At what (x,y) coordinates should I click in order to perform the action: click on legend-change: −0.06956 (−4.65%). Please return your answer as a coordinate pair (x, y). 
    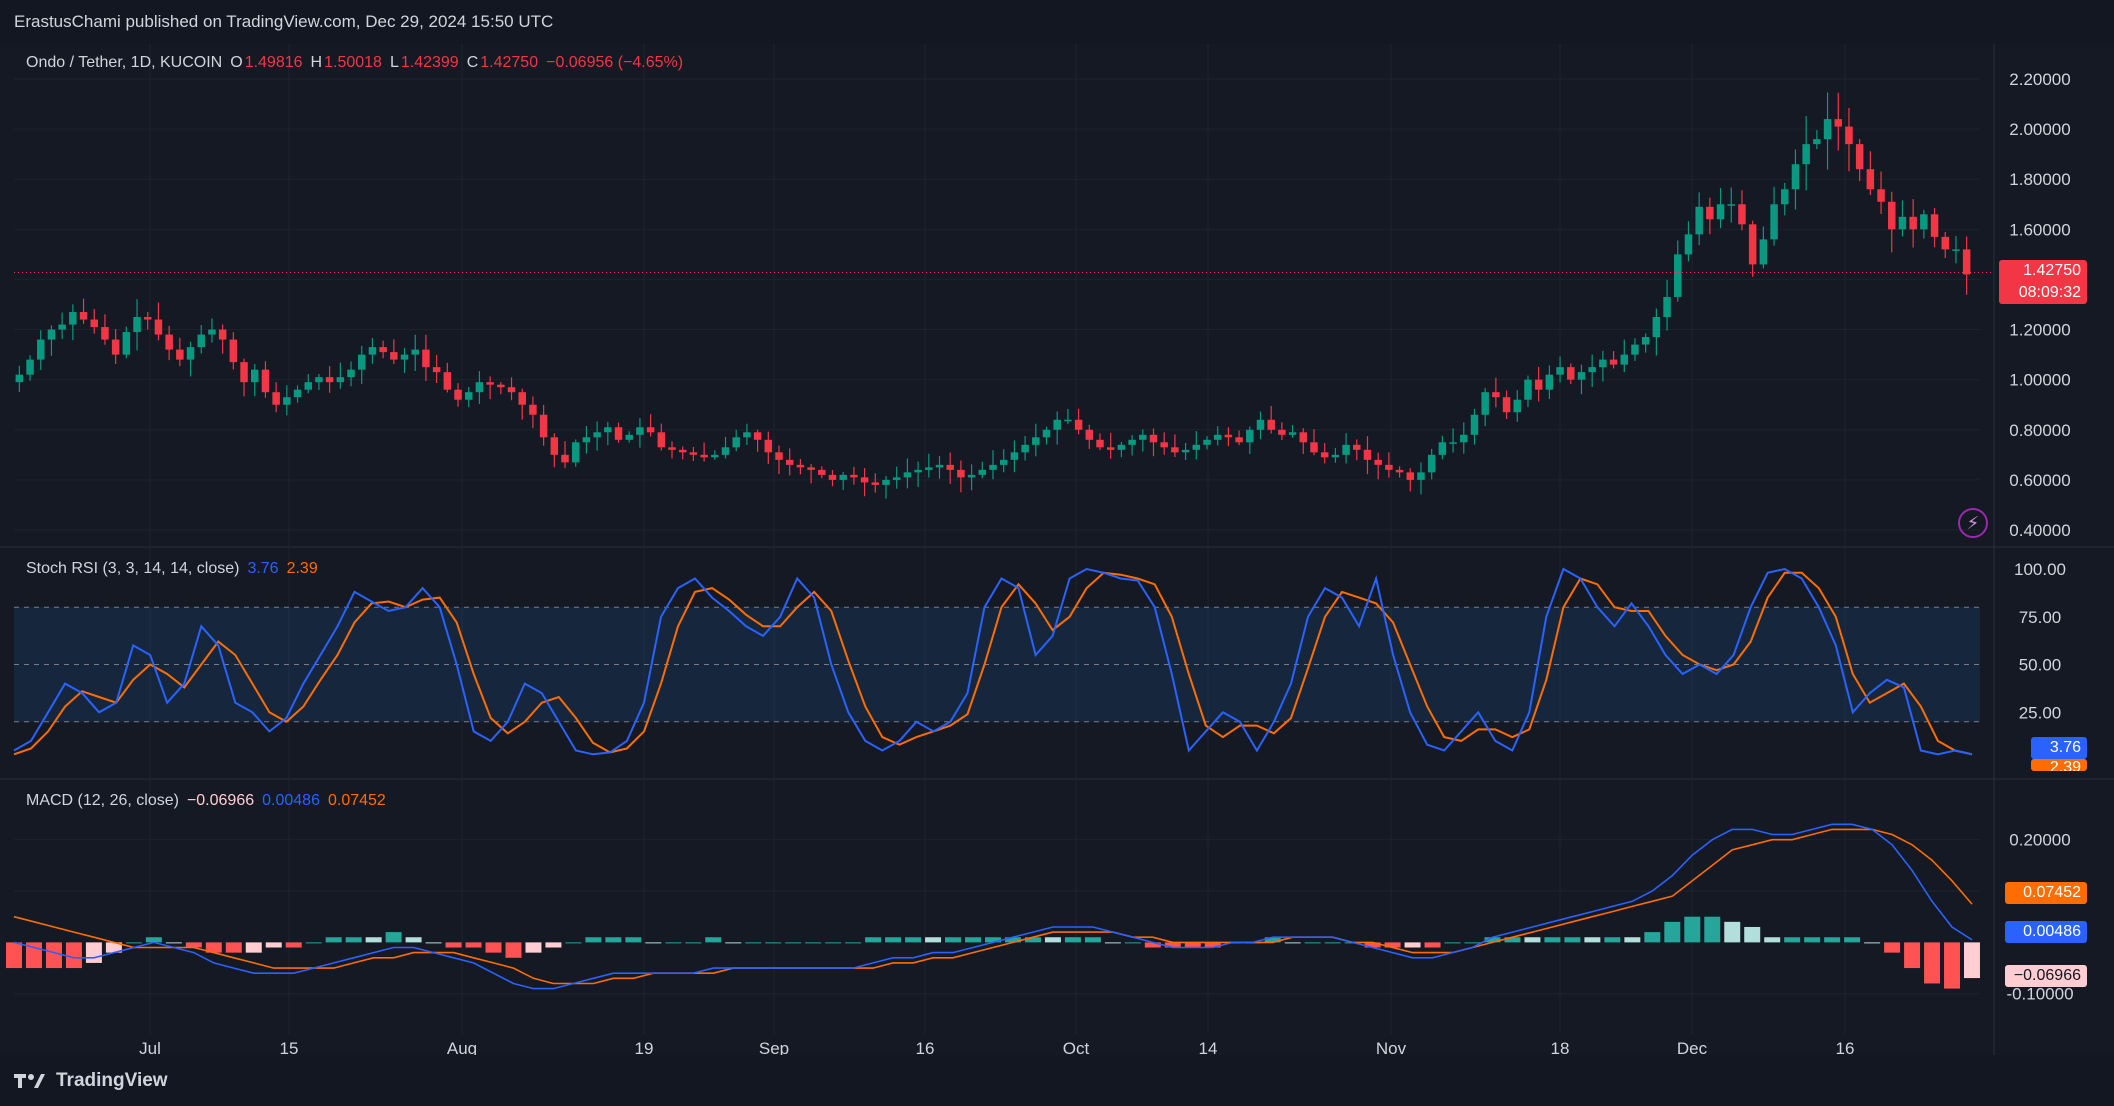
    Looking at the image, I should click on (615, 62).